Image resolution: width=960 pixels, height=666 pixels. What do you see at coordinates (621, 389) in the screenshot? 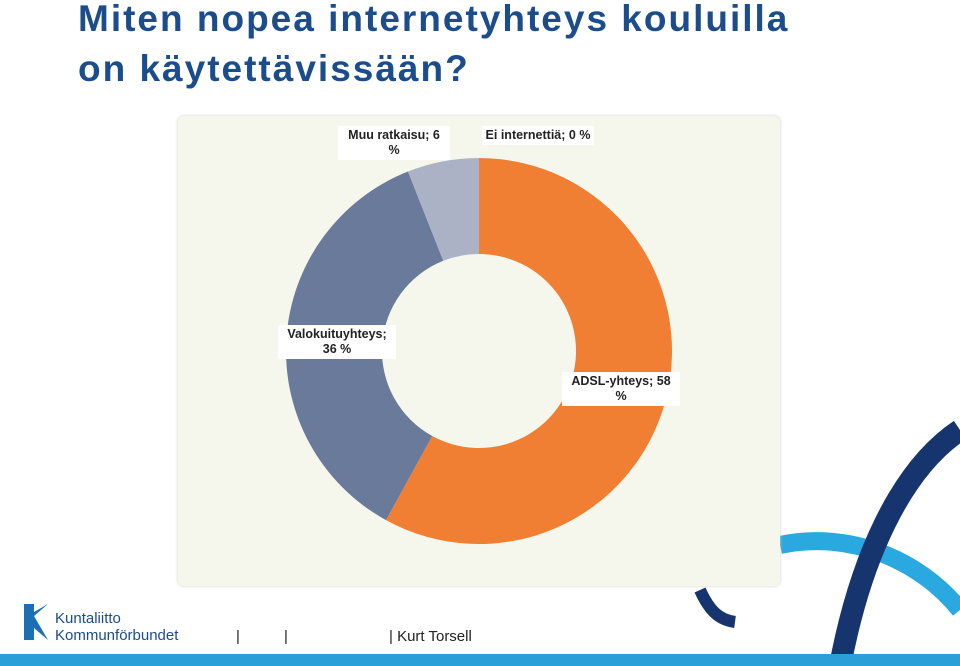
I see `data-label: ADSL-yhteys; 58 %` at bounding box center [621, 389].